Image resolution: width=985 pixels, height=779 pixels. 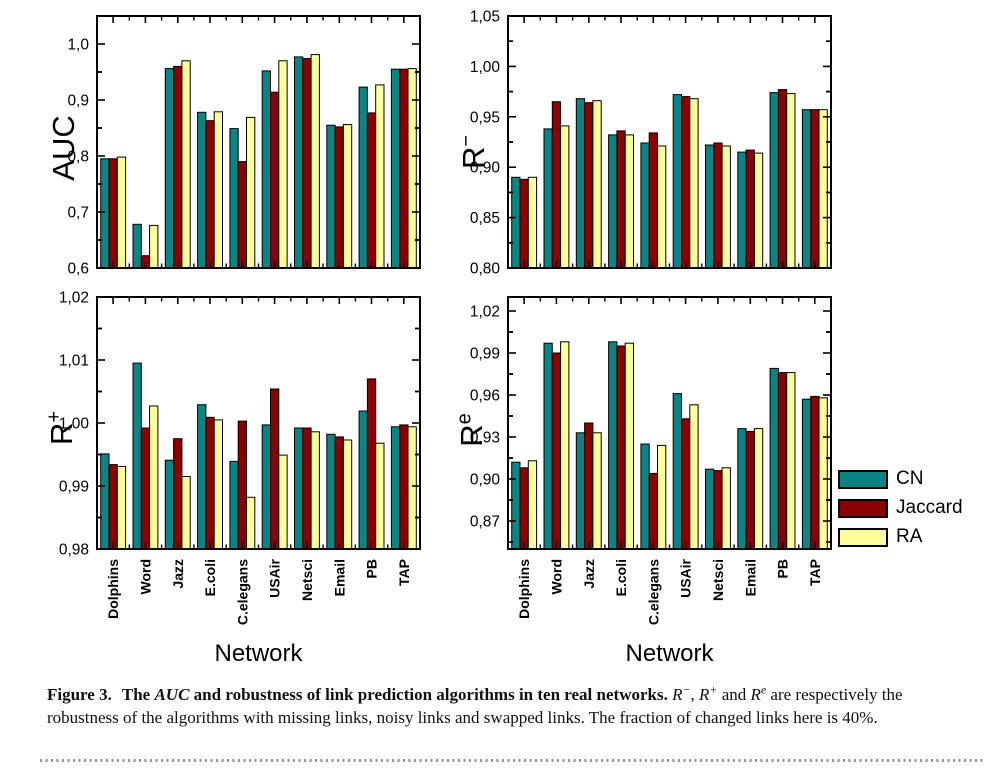 What do you see at coordinates (621, 577) in the screenshot?
I see `x-category-label: E.coli` at bounding box center [621, 577].